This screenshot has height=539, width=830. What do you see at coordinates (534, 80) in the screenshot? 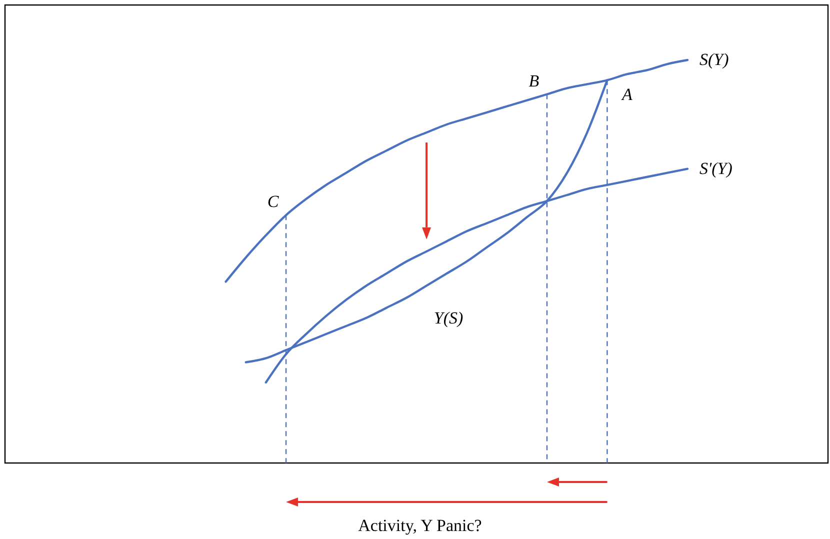
I see `annotation: B` at bounding box center [534, 80].